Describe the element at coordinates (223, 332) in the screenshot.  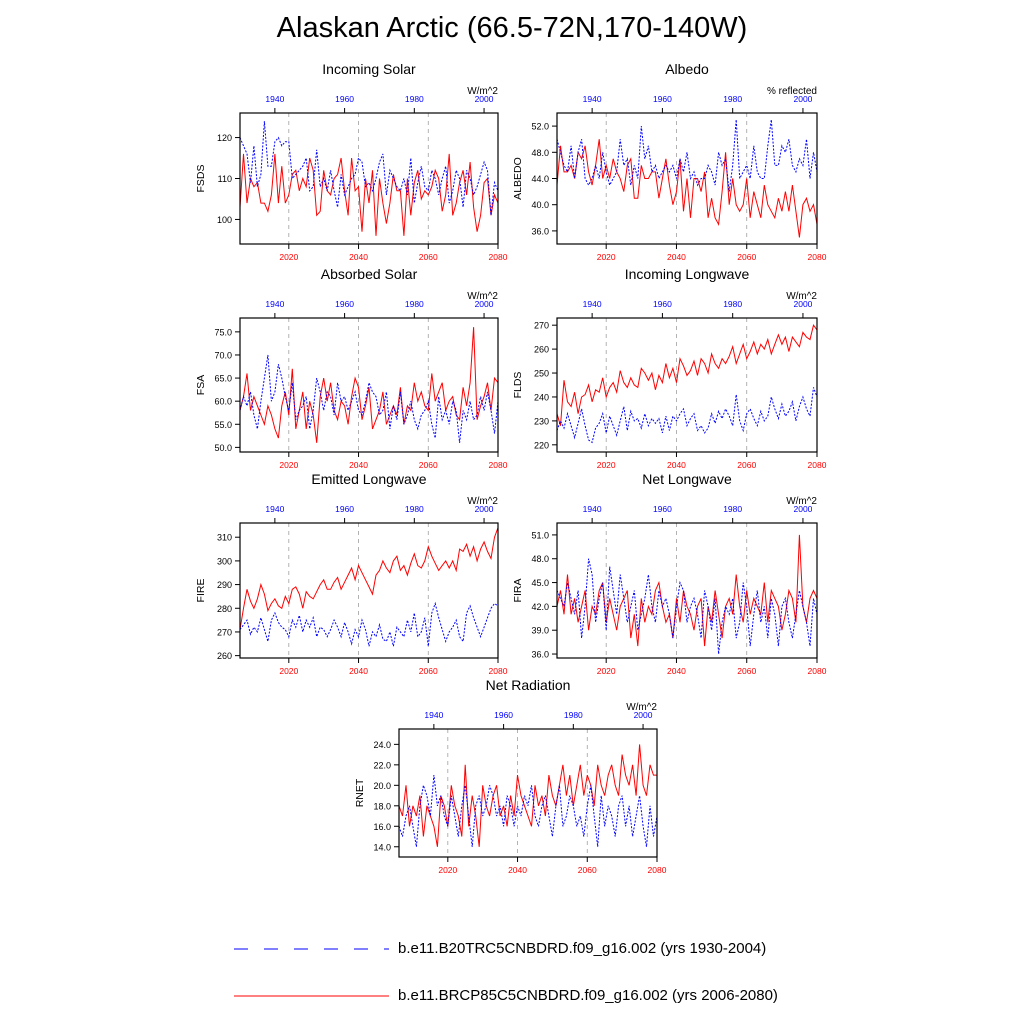
I see `y-tick-label: 75.0` at that location.